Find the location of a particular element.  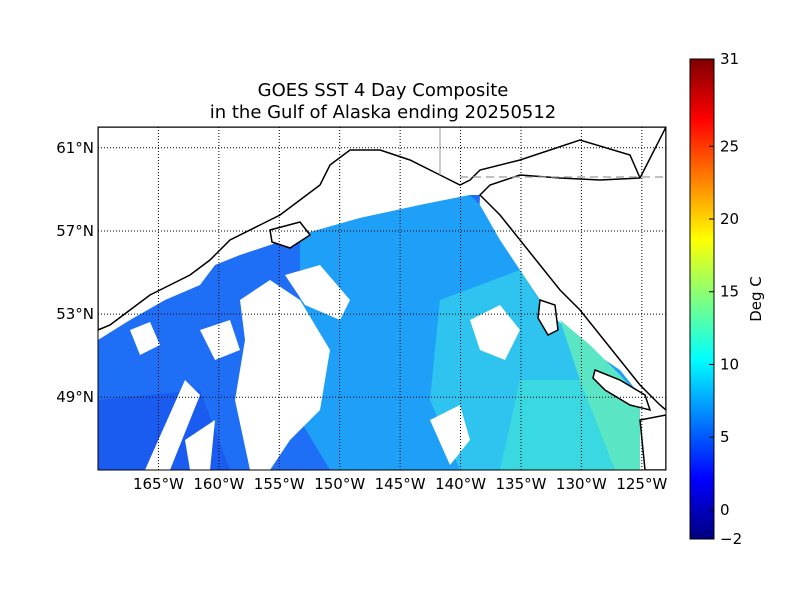

longitude-label: 130°W is located at coordinates (581, 484).